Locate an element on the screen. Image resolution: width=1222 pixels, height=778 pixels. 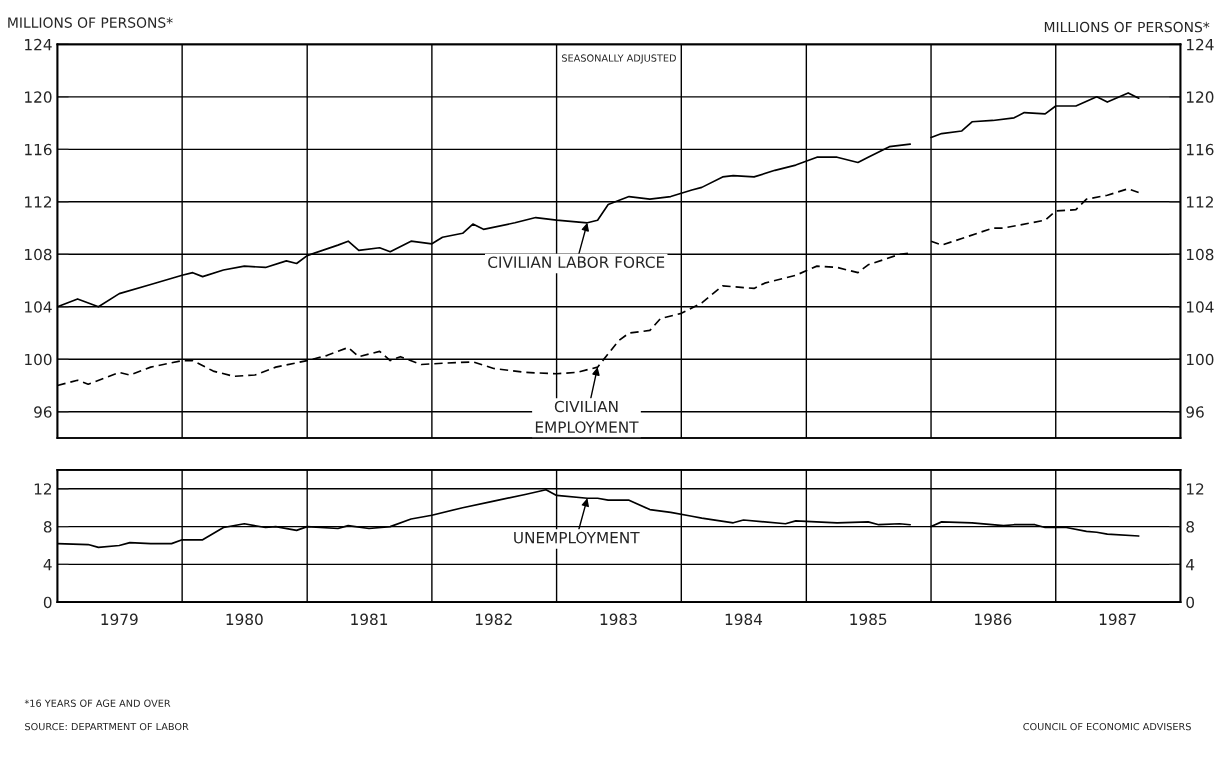
y2-tick-label: 100 is located at coordinates (1200, 359).